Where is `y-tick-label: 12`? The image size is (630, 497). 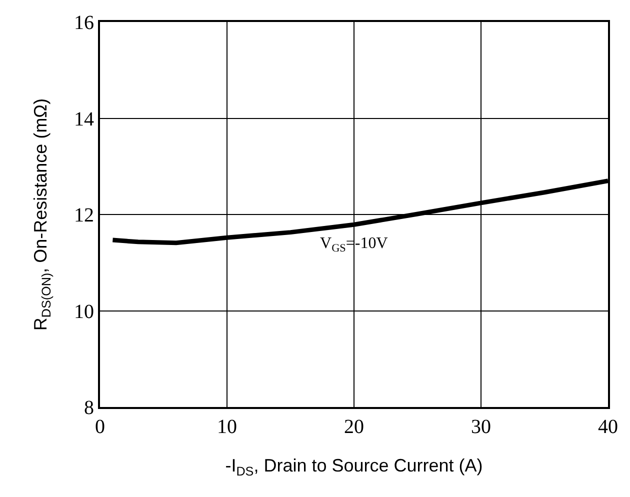
y-tick-label: 12 is located at coordinates (84, 215).